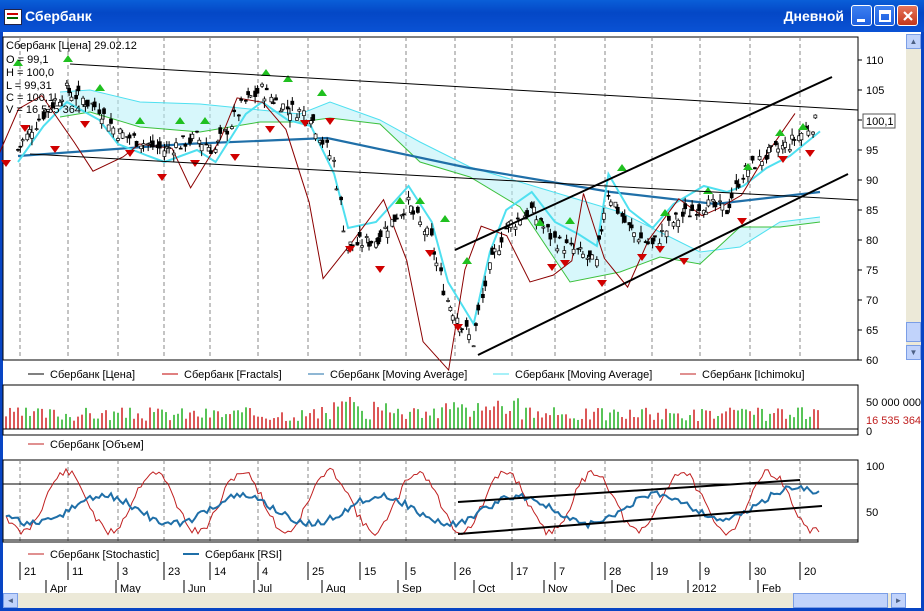  What do you see at coordinates (71, 46) in the screenshot?
I see `info-header: Сбербанк [Цена] 29.02.12` at bounding box center [71, 46].